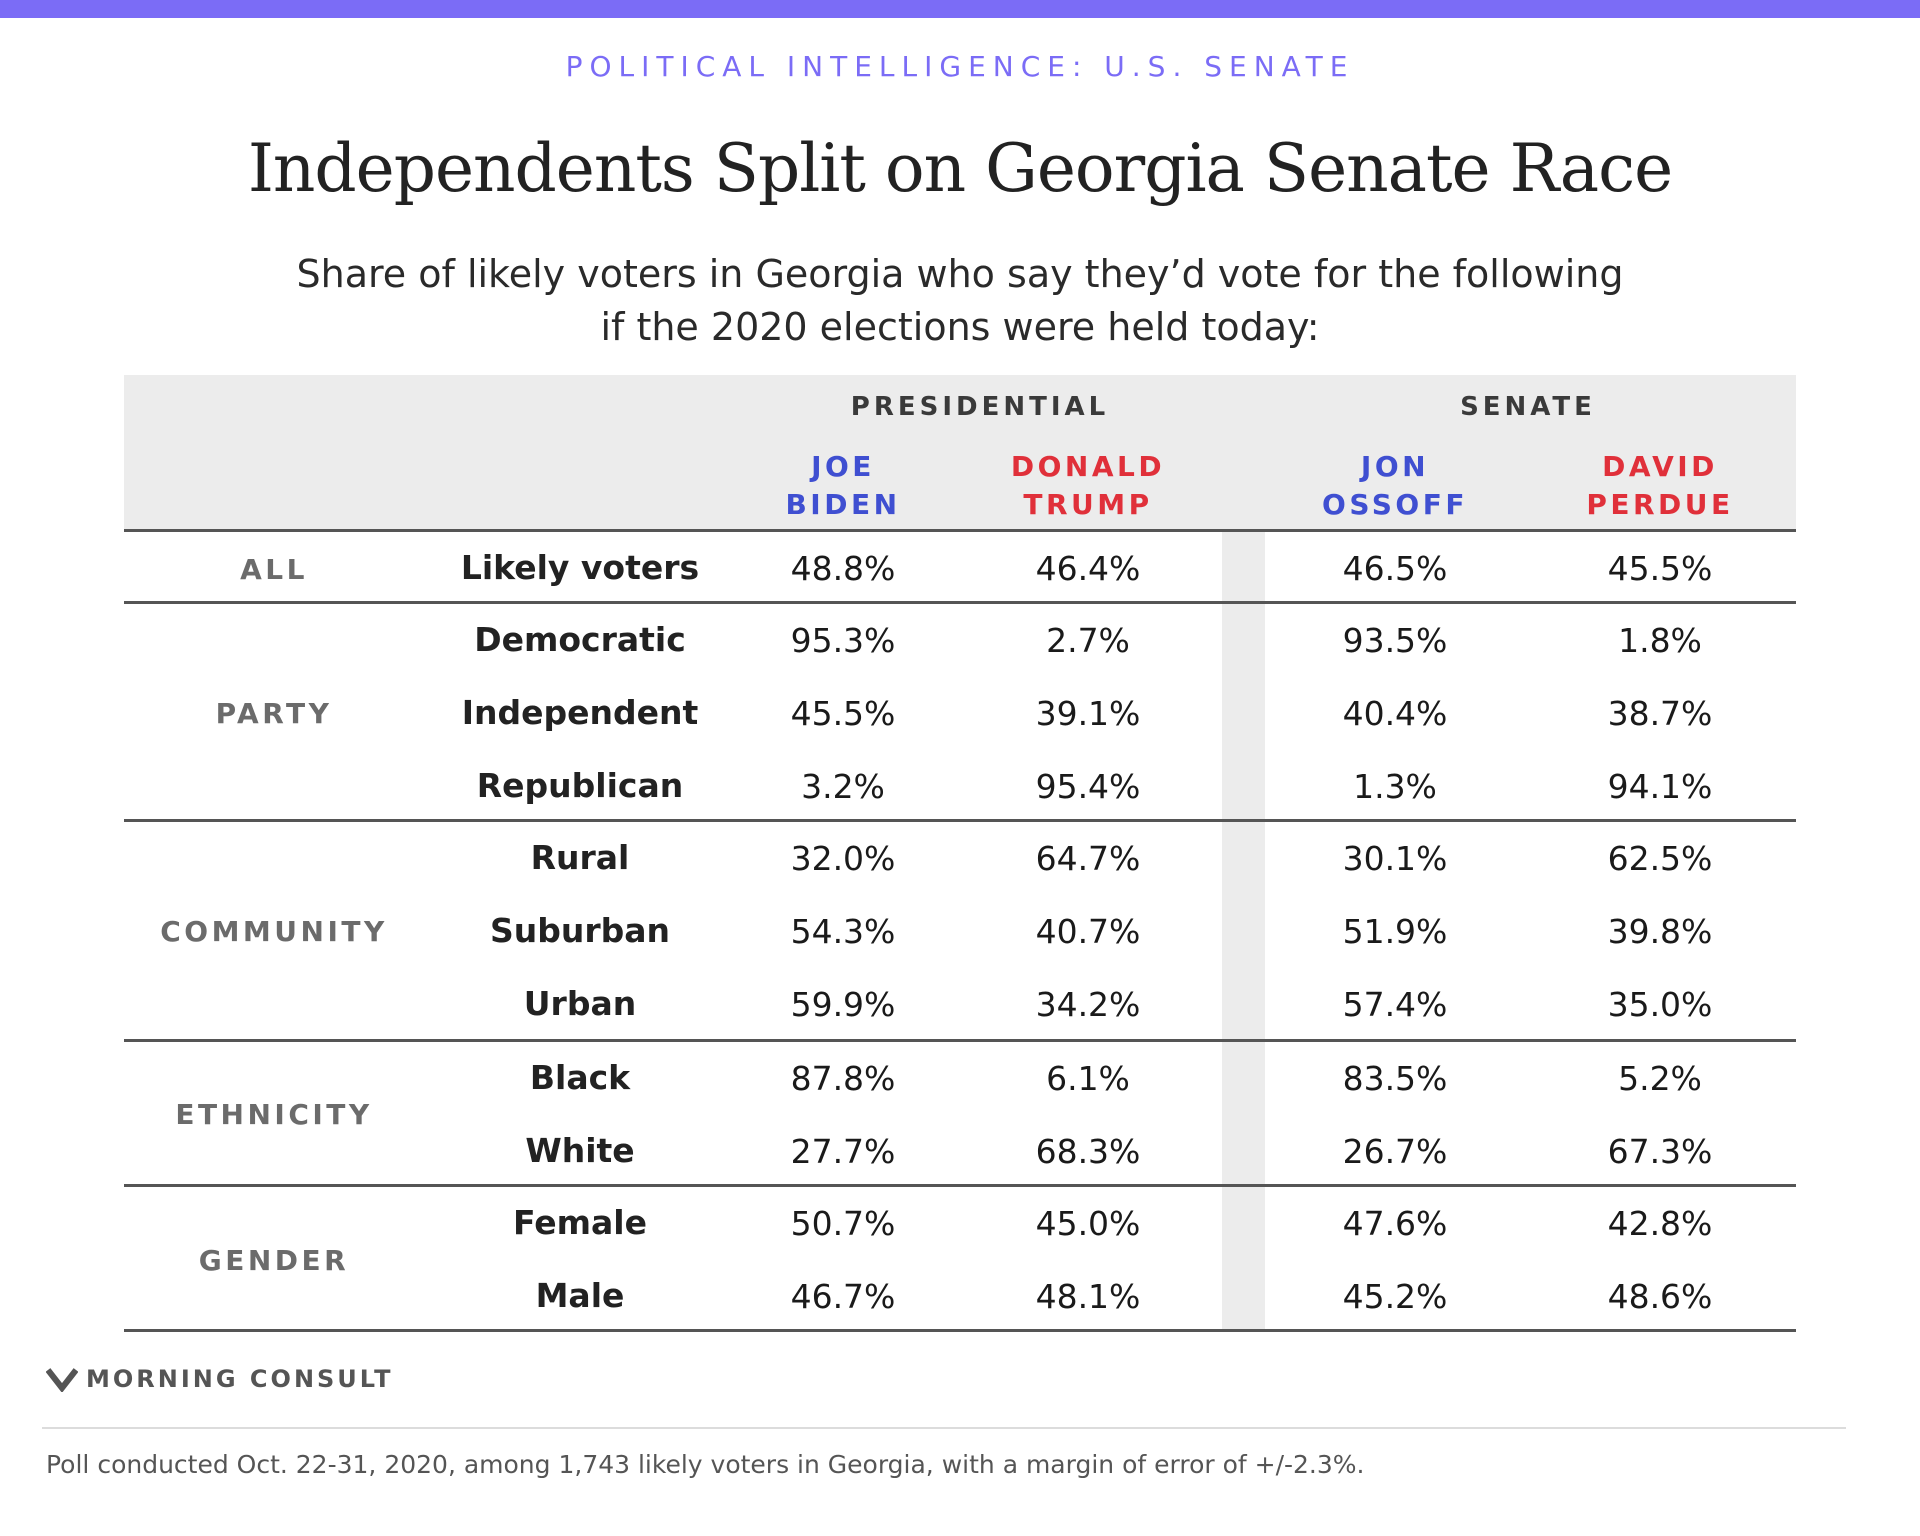 The height and width of the screenshot is (1536, 1920). I want to click on group-label-senate: SENATE, so click(1528, 407).